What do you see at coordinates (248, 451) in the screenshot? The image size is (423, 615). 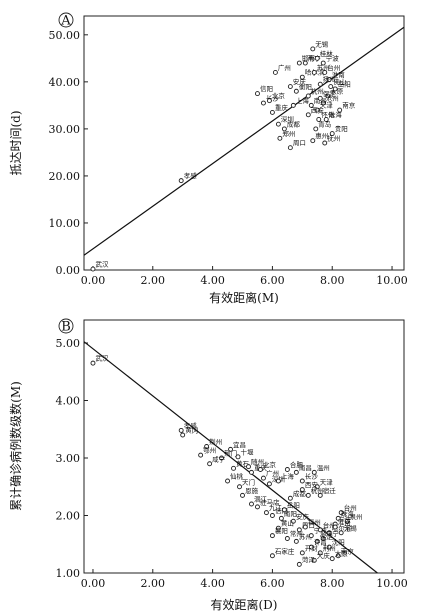 I see `b-point-label: 十堰` at bounding box center [248, 451].